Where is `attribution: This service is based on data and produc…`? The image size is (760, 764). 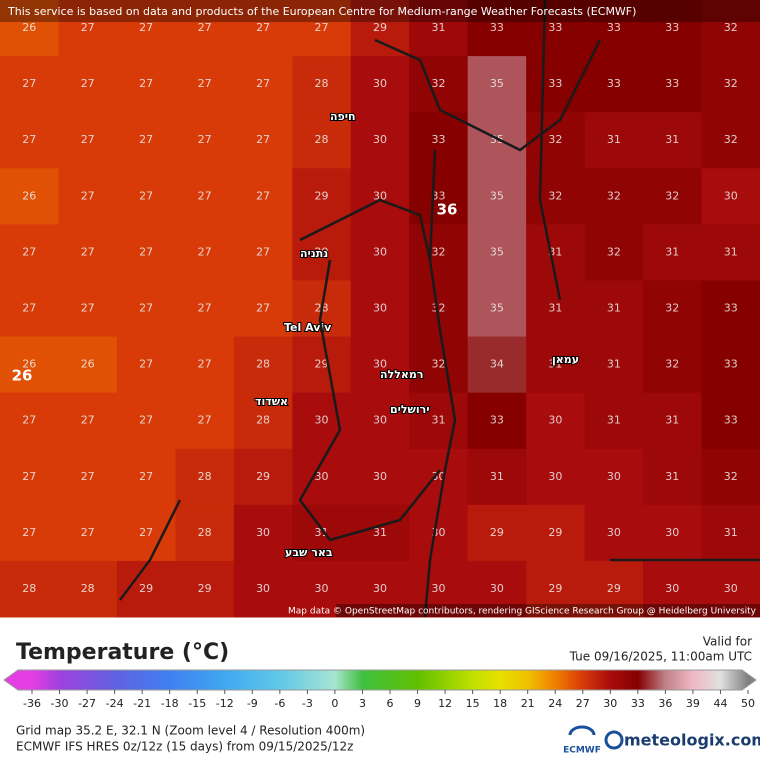 attribution: This service is based on data and produc… is located at coordinates (321, 11).